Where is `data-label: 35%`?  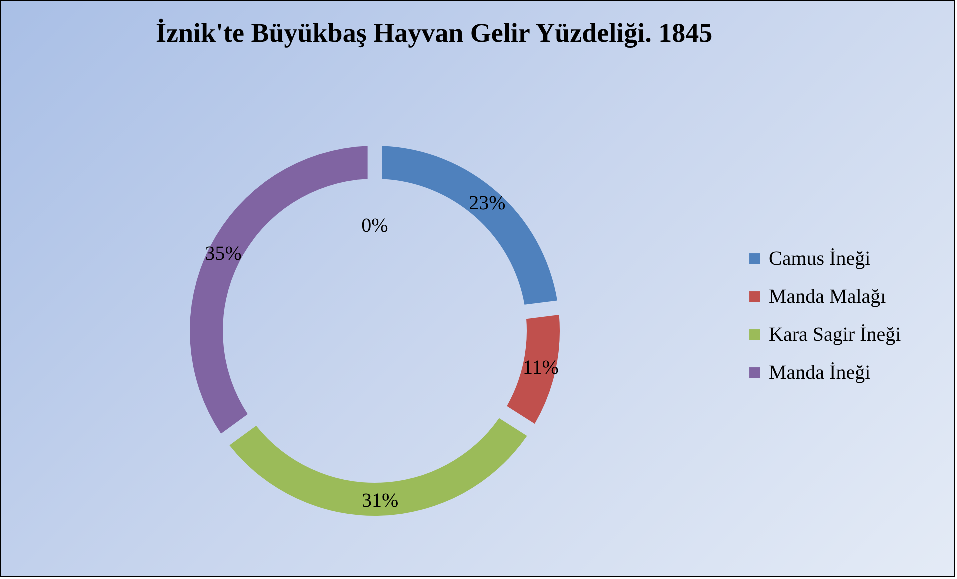
data-label: 35% is located at coordinates (223, 253).